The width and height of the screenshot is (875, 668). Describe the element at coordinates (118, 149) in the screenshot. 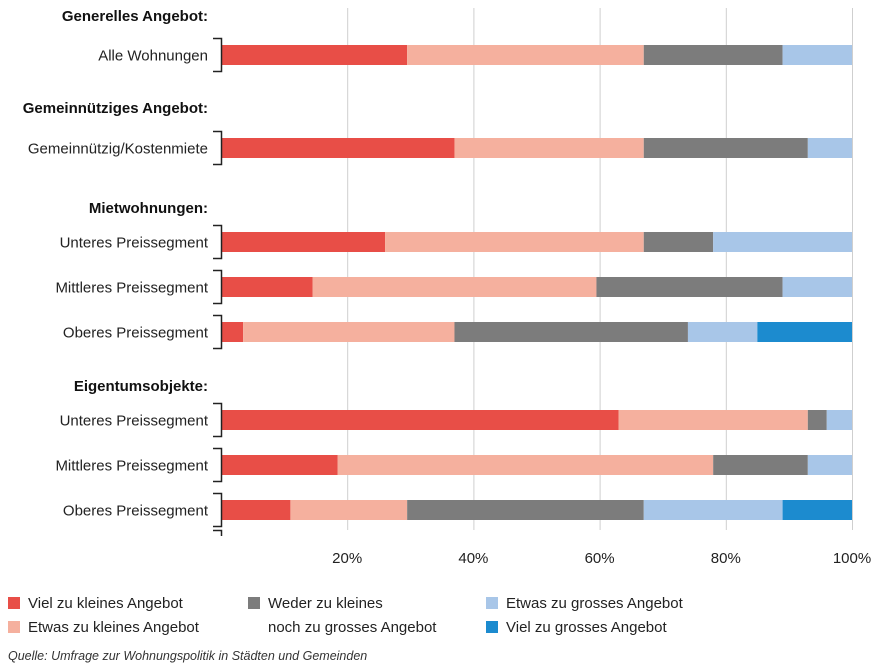

I see `row-label: Gemeinnützig/Kostenmiete` at that location.